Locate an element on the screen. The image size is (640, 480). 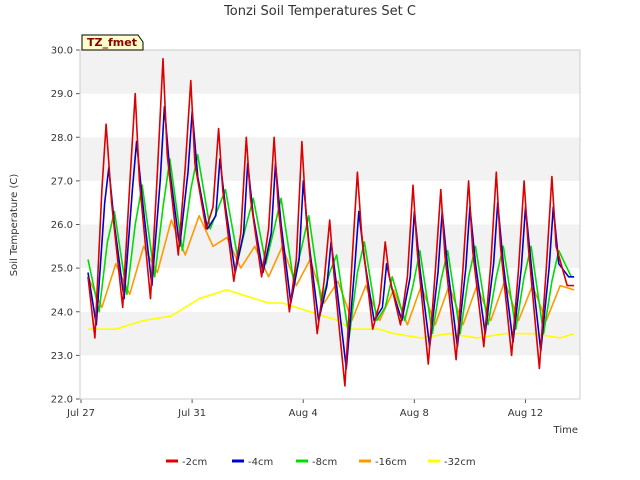
y-tick-label: 26.0 is located at coordinates (62, 225).